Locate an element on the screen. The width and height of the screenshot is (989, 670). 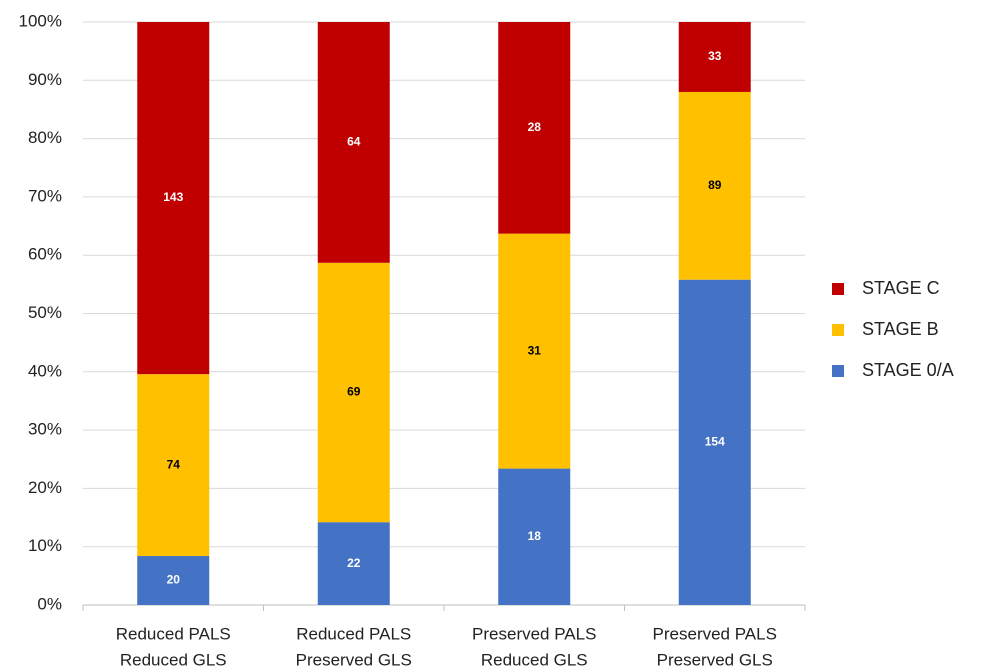
data-label: 154 is located at coordinates (715, 442).